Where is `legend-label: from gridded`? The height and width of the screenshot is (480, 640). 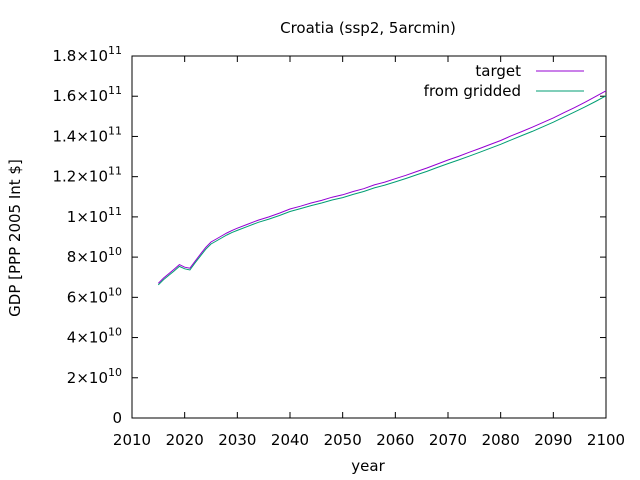
legend-label: from gridded is located at coordinates (472, 91).